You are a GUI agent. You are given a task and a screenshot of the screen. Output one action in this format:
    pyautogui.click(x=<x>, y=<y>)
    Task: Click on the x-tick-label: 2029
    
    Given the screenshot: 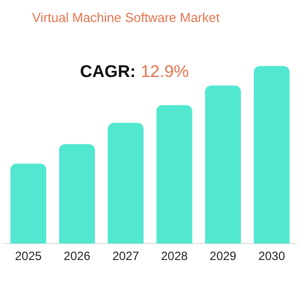 What is the action you would take?
    pyautogui.click(x=223, y=256)
    